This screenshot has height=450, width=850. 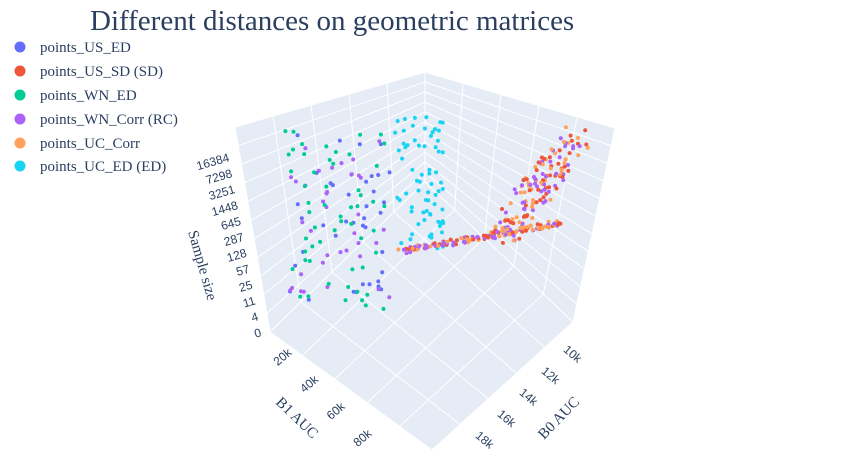 I want to click on legend-item-uc-corr: points_UC_Corr, so click(x=77, y=144).